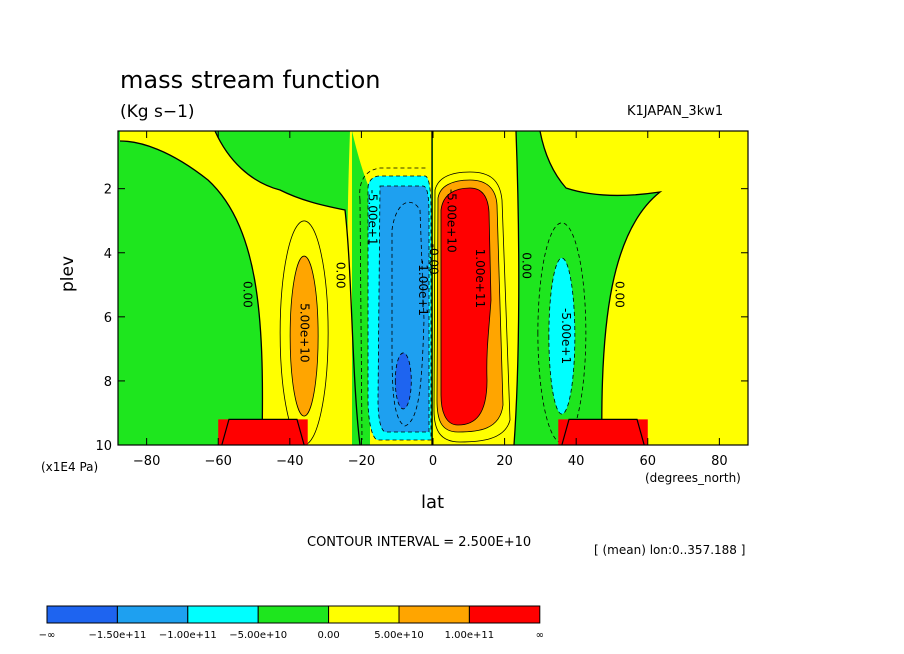  I want to click on fill-sh-hadley-blue, so click(403, 309).